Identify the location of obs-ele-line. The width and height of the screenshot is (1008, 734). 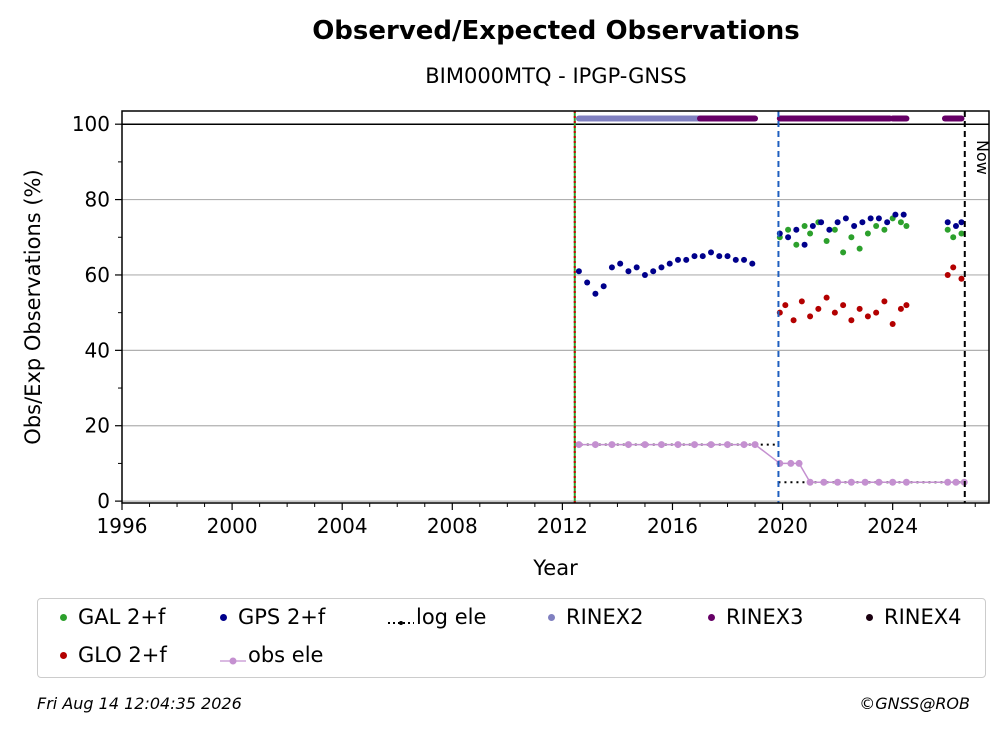
(771, 463).